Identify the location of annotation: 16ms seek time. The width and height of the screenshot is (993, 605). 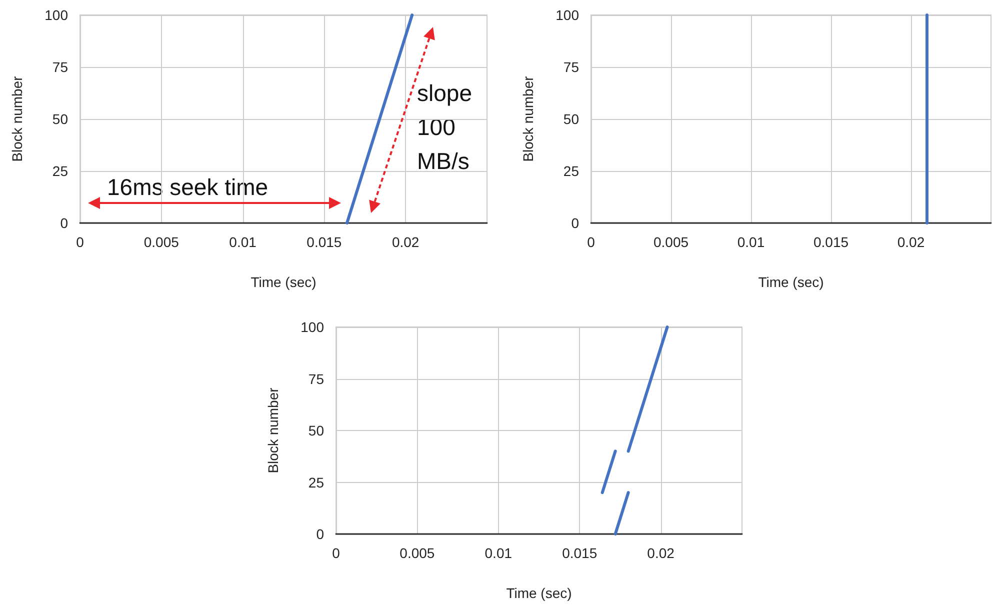
(187, 187).